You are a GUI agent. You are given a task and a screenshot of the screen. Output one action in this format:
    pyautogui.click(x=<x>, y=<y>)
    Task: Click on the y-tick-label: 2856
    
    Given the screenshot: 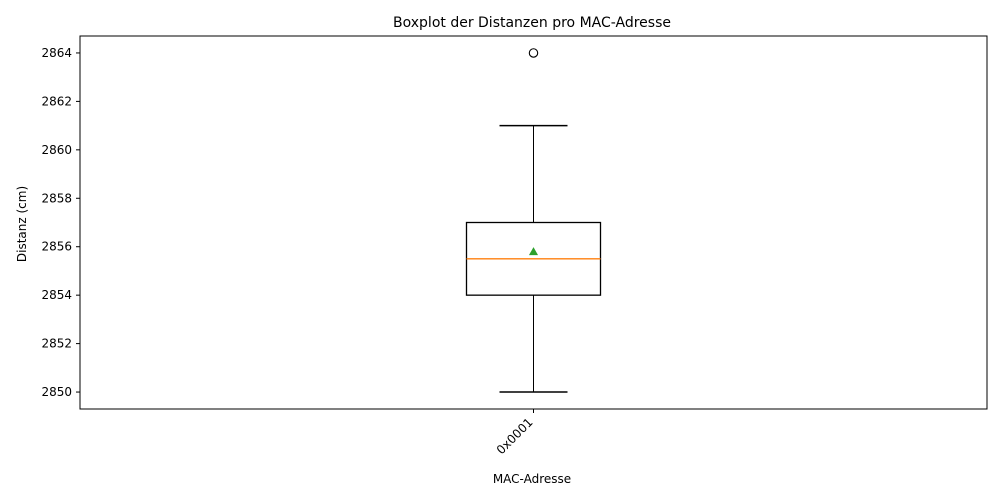 What is the action you would take?
    pyautogui.click(x=56, y=247)
    